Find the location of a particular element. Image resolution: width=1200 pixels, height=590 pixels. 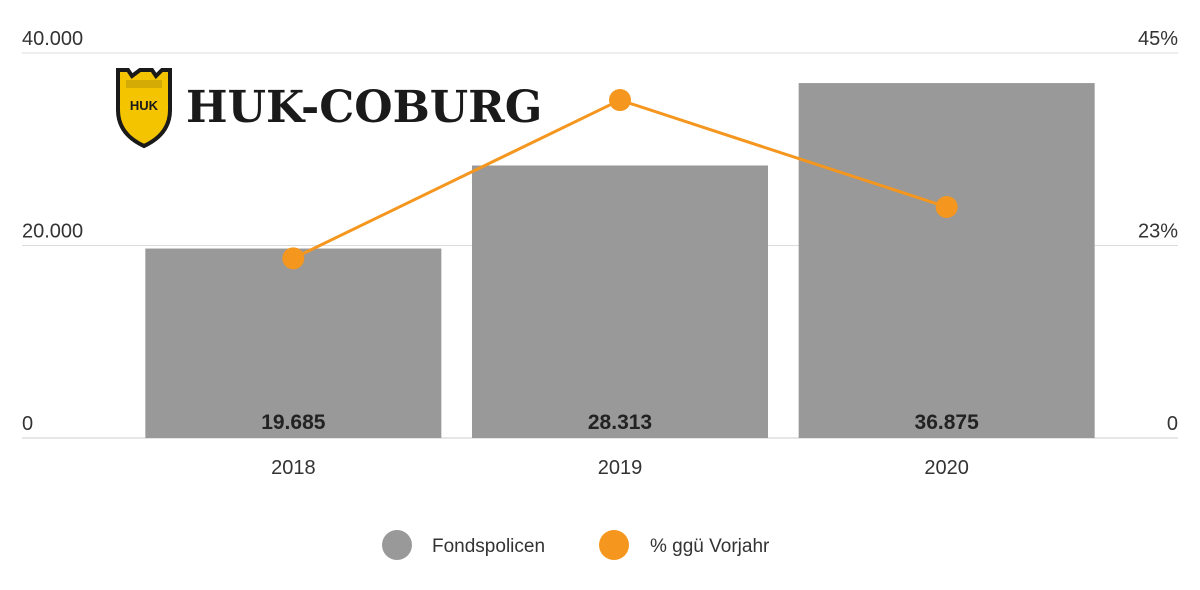

x-axis-categories: 2018 2019 2020 is located at coordinates (620, 468).